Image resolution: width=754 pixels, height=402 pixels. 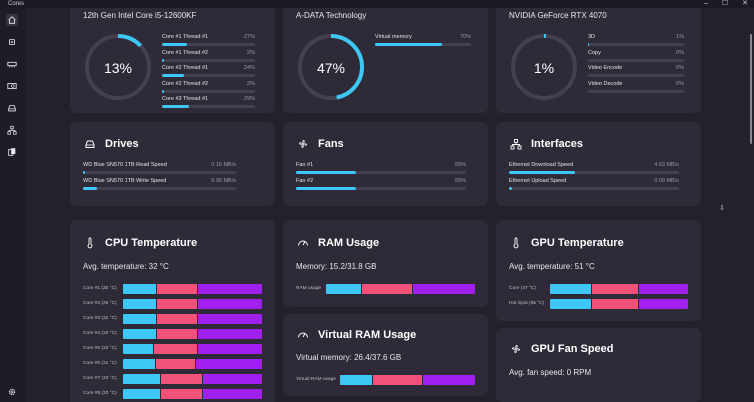 What do you see at coordinates (558, 15) in the screenshot?
I see `gpu-name: NVIDIA GeForce RTX 4070` at bounding box center [558, 15].